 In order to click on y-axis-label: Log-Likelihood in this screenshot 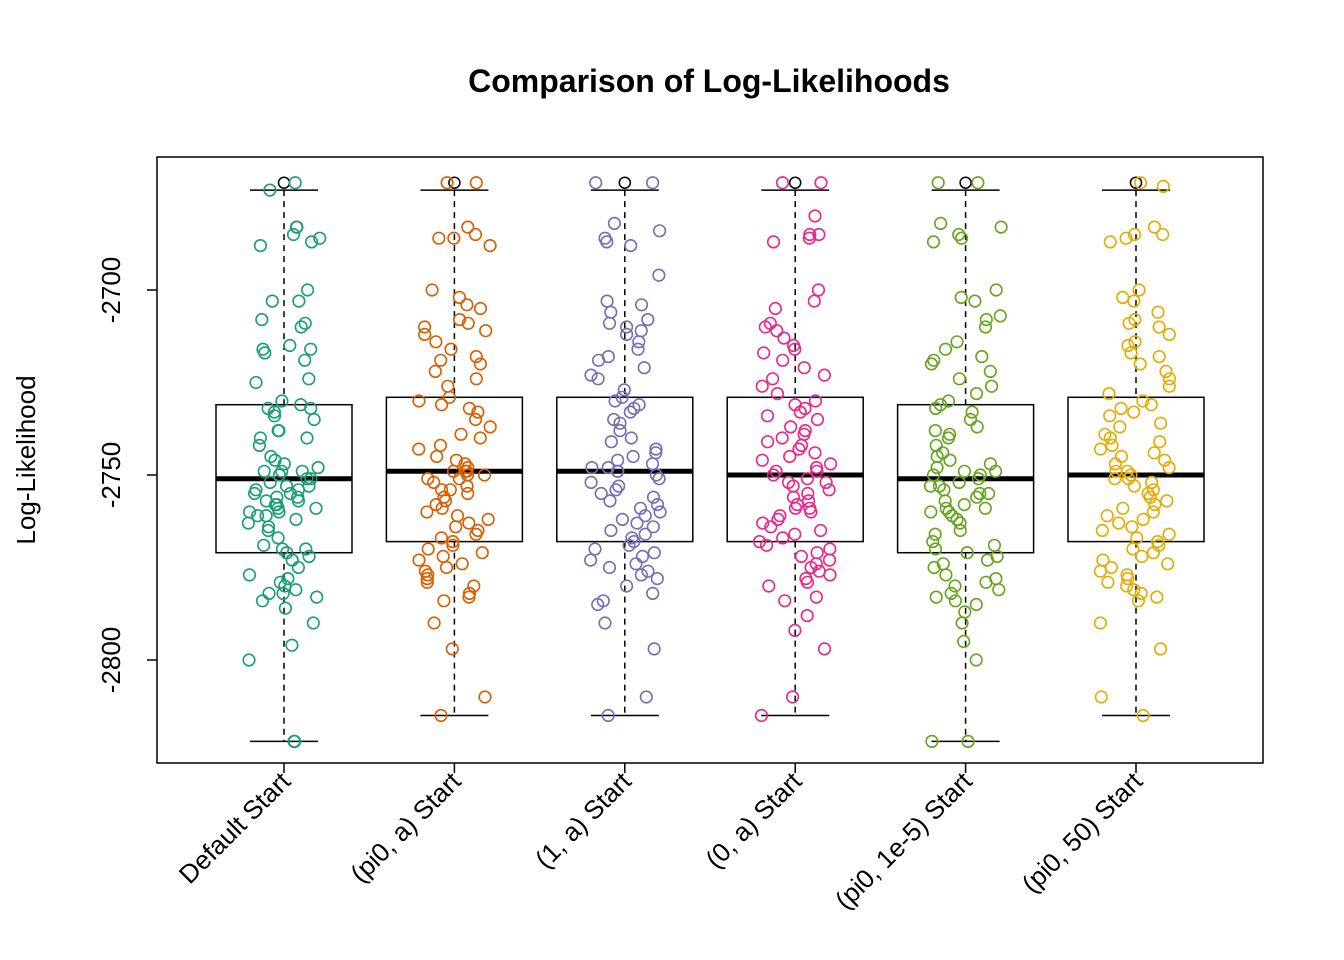, I will do `click(26, 459)`.